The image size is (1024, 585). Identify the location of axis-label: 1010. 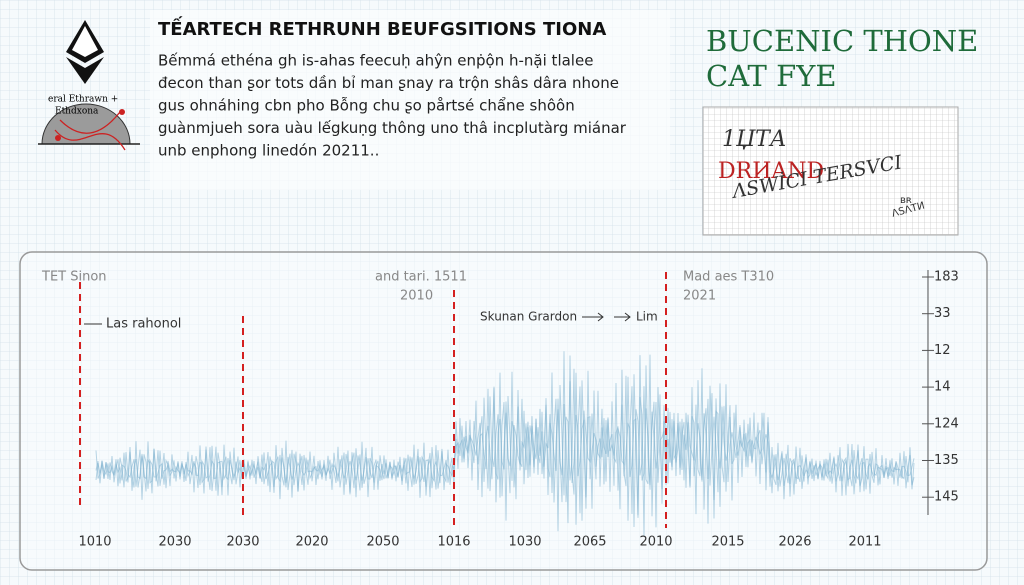
(94, 542).